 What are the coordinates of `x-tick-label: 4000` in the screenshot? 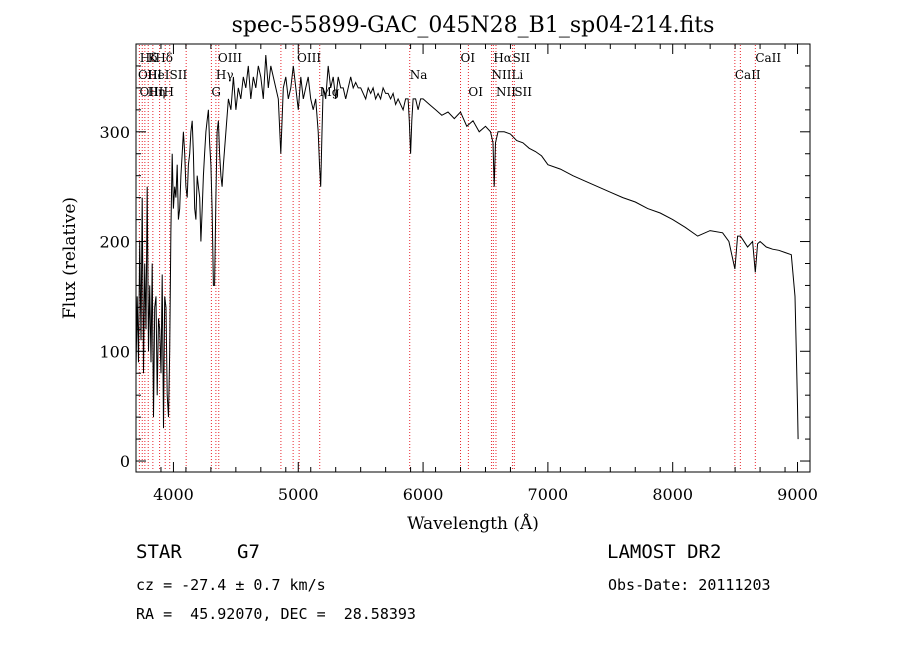 It's located at (173, 494).